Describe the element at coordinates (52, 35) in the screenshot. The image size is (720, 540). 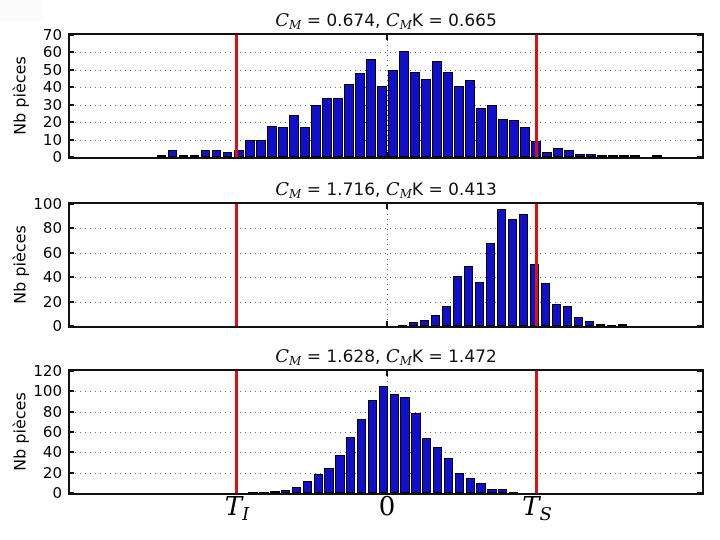
I see `y-tick-label: 70` at that location.